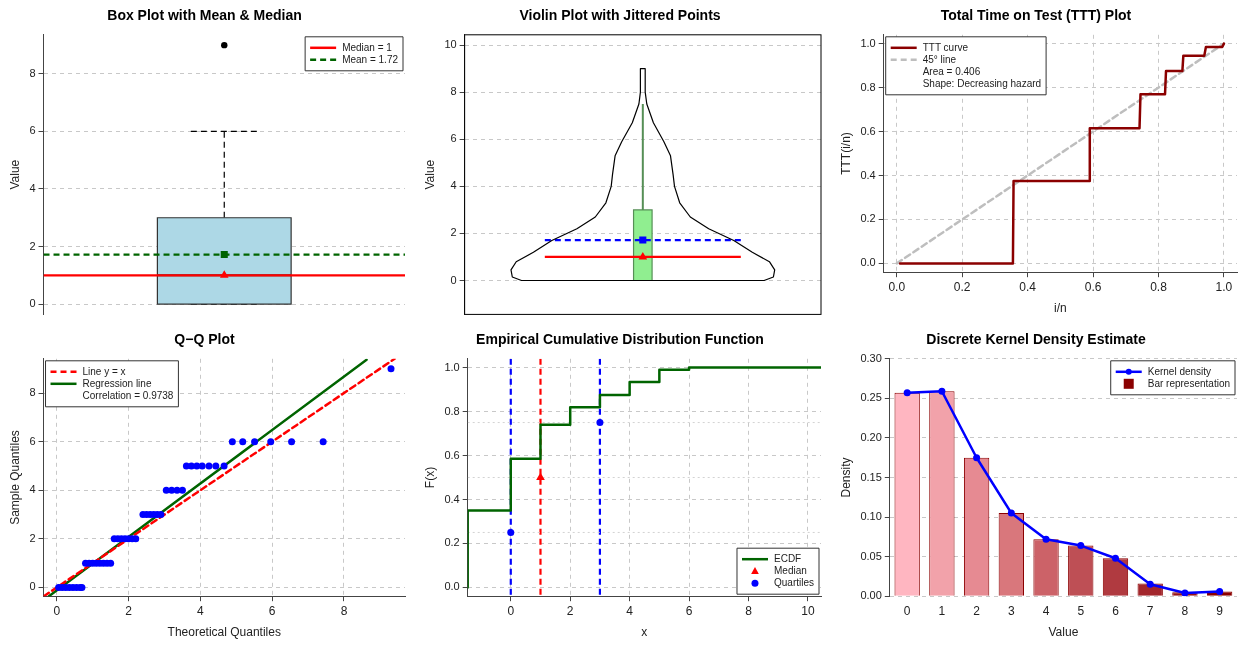 The image size is (1247, 648). I want to click on x-tick-label: 0.0, so click(897, 286).